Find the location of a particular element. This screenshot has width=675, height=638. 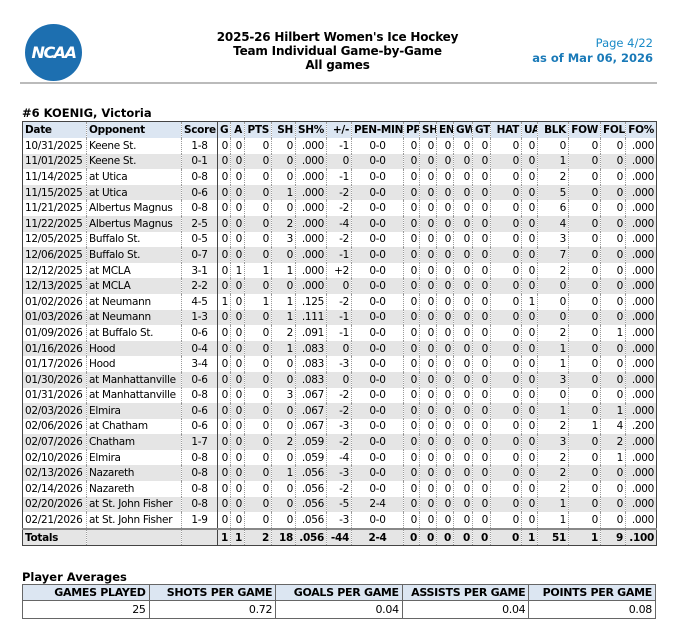

cell: 11/21/2025 is located at coordinates (54, 208).